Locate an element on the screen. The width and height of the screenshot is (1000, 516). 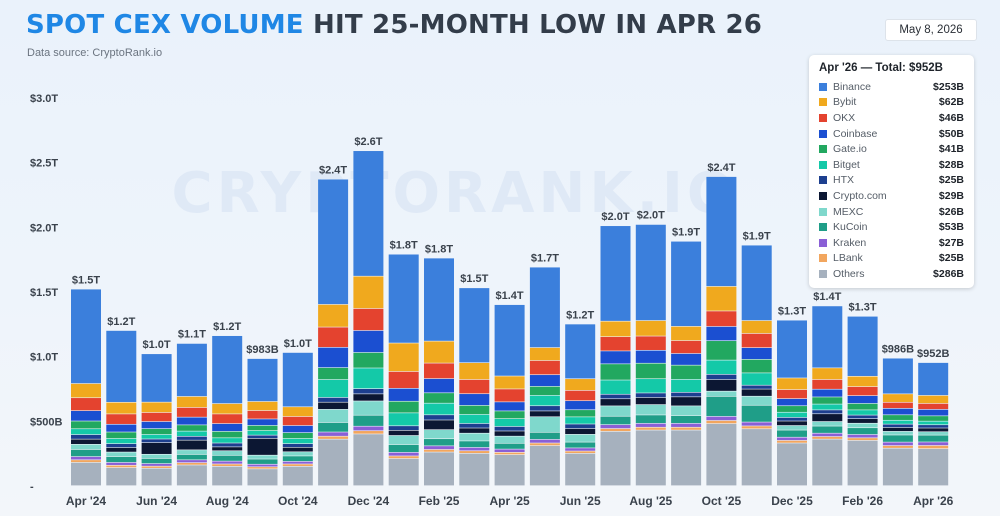
legend-item: LBank $25B is located at coordinates (891, 259).